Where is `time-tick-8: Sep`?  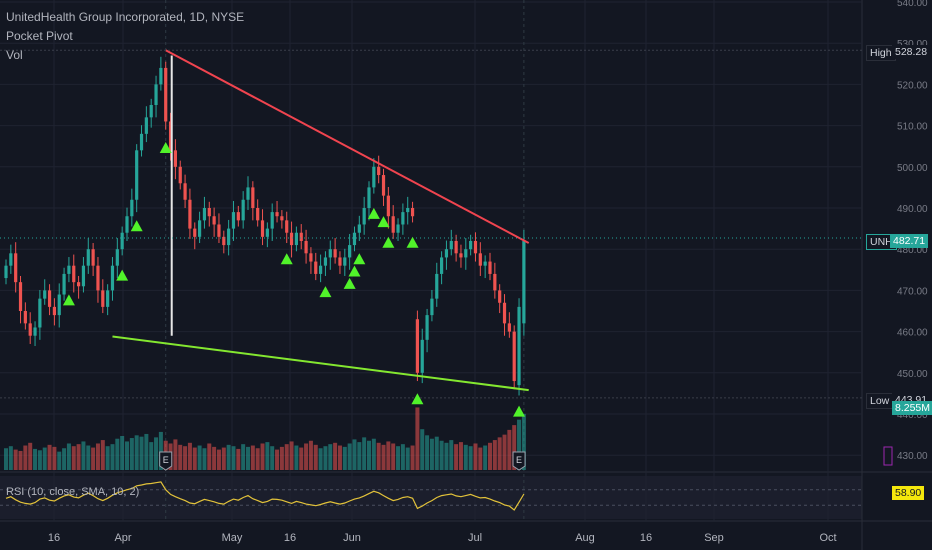 time-tick-8: Sep is located at coordinates (714, 538).